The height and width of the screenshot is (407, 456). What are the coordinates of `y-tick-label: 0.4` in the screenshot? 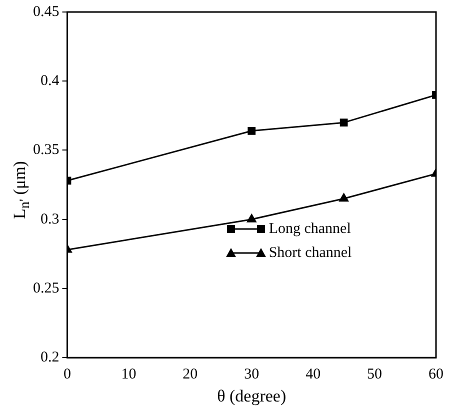 It's located at (50, 81).